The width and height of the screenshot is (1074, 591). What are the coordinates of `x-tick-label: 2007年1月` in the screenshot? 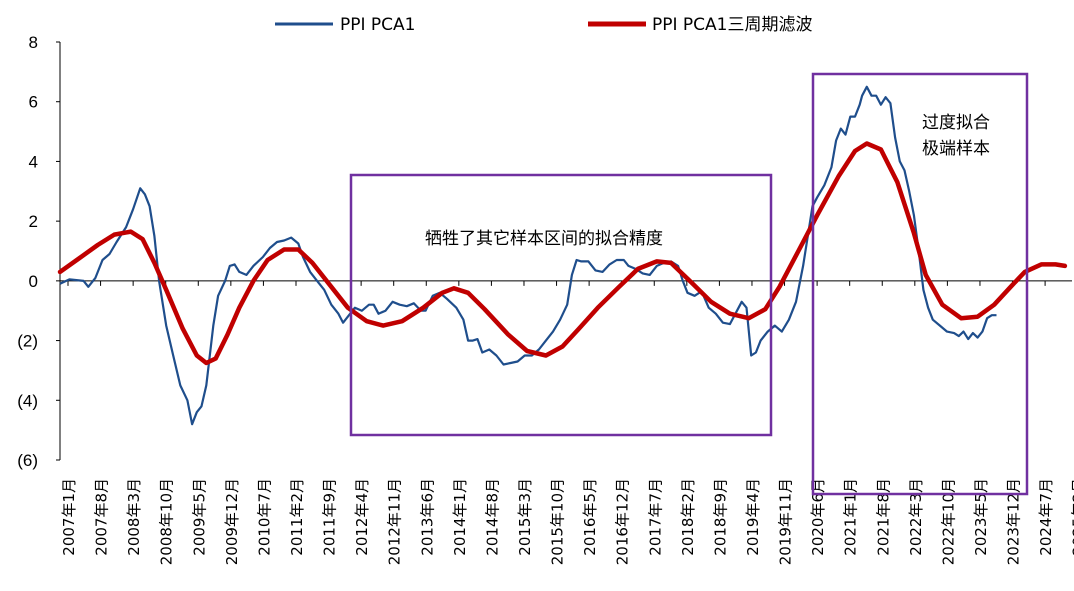 It's located at (69, 517).